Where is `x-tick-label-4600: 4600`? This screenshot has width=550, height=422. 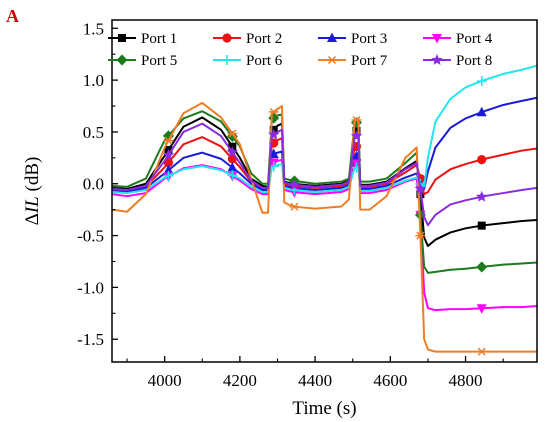
x-tick-label-4600: 4600 is located at coordinates (390, 380).